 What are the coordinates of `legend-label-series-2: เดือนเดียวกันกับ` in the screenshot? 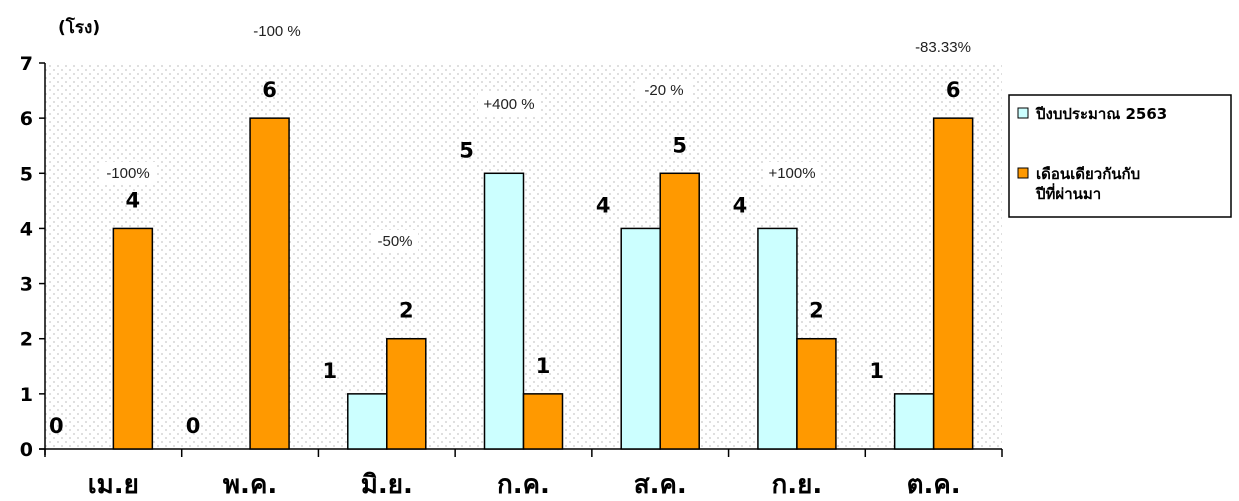 It's located at (1088, 174).